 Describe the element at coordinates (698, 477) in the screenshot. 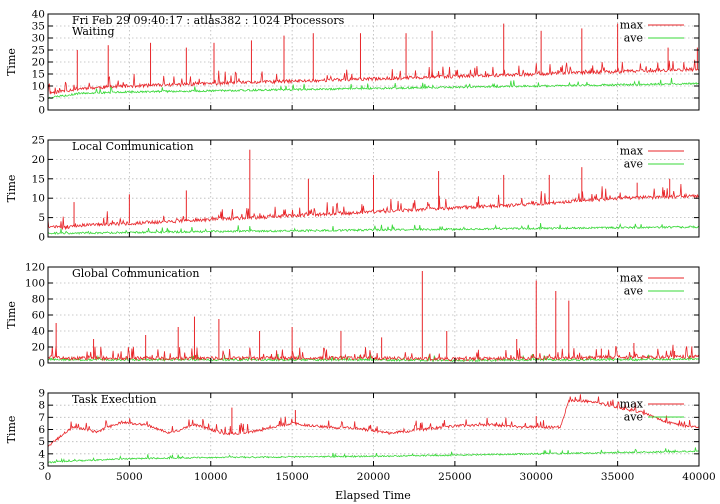

I see `x-tick-label: 40000` at that location.